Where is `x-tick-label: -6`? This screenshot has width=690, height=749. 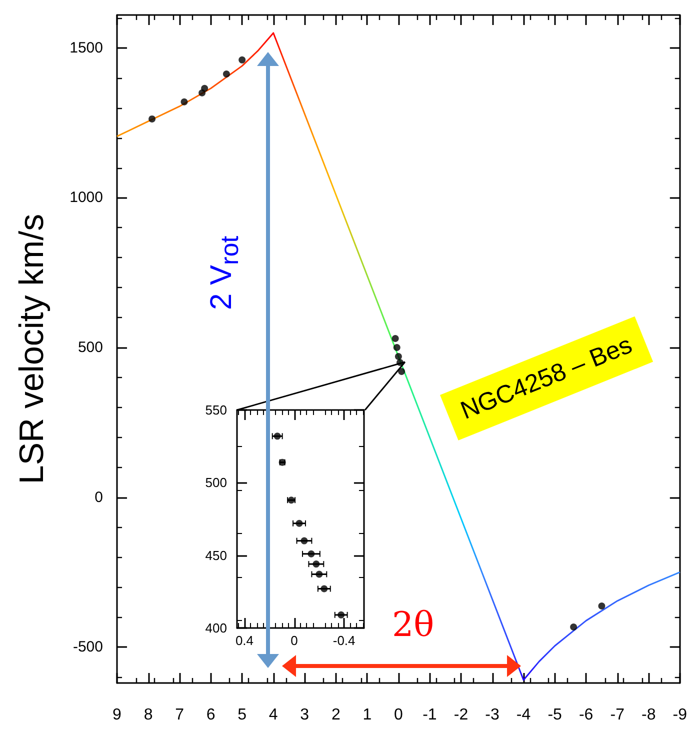
x-tick-label: -6 is located at coordinates (586, 715).